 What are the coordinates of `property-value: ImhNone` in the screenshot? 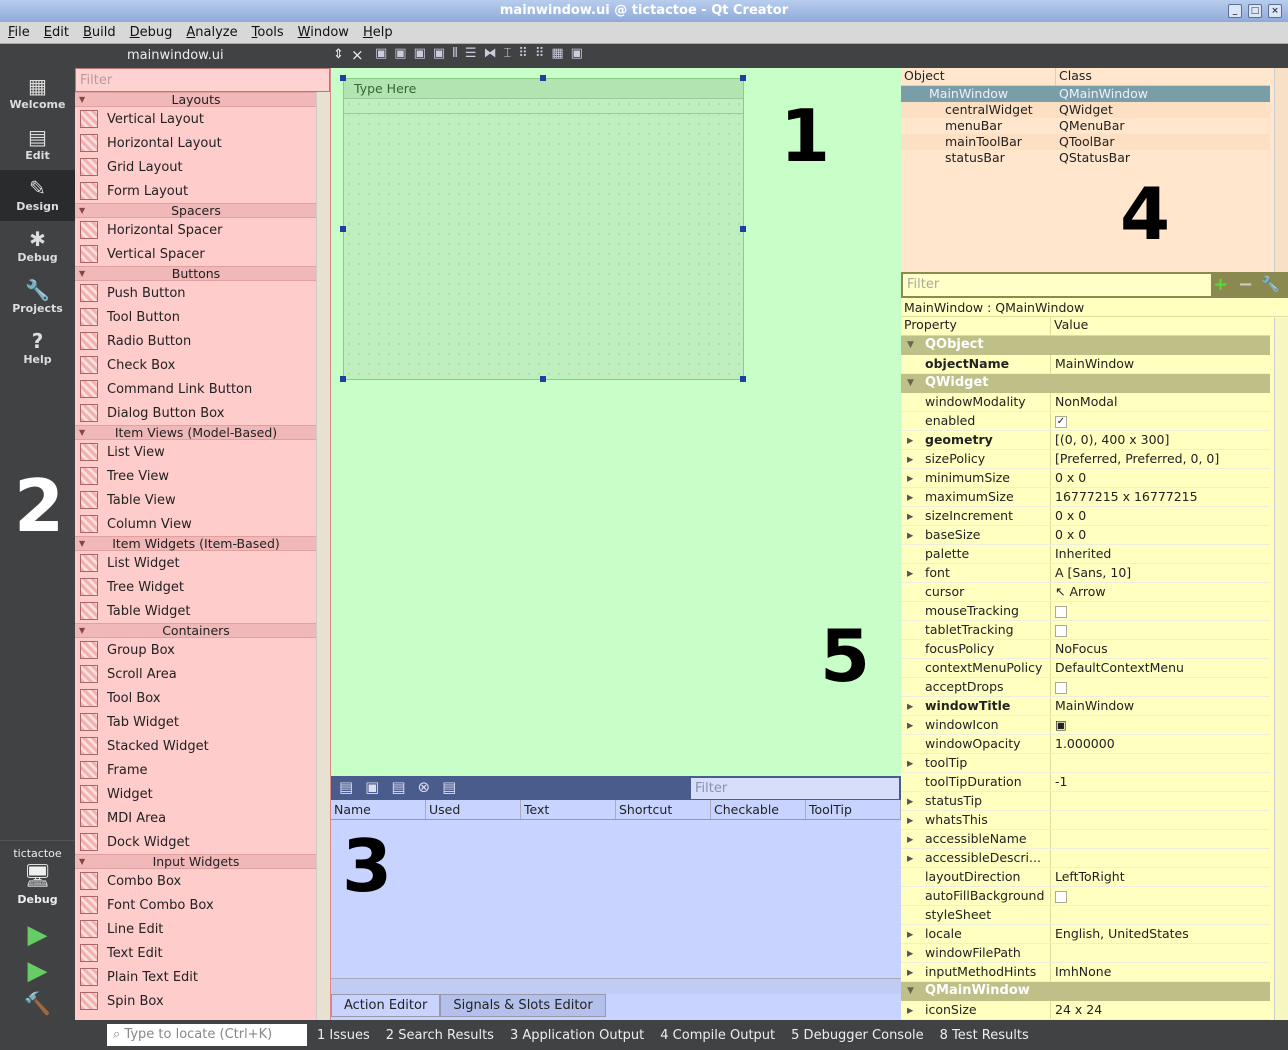 It's located at (1081, 972).